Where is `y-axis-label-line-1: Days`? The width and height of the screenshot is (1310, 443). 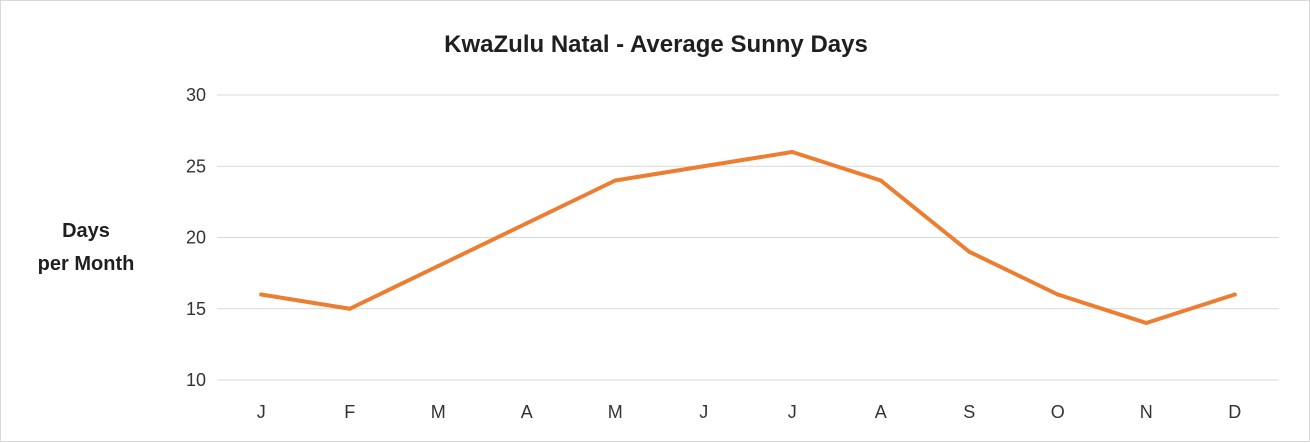 y-axis-label-line-1: Days is located at coordinates (86, 231).